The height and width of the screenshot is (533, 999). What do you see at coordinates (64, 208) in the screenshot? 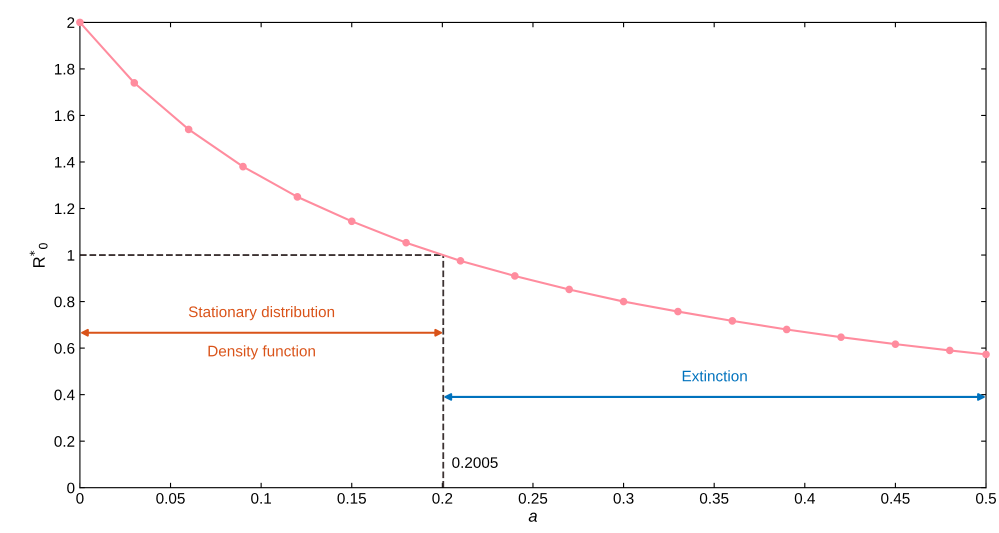
I see `y-tick-label: 1.2` at bounding box center [64, 208].